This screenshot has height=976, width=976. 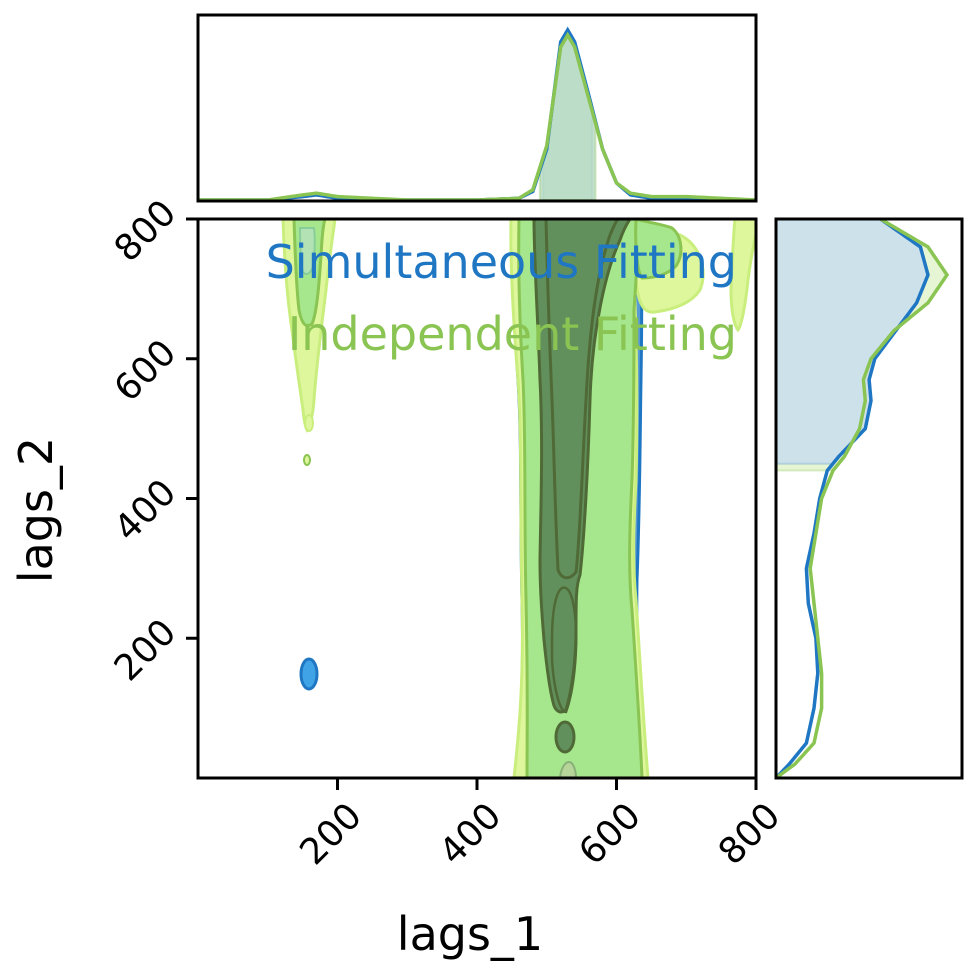 What do you see at coordinates (567, 117) in the screenshot?
I see `top-marginal-shade` at bounding box center [567, 117].